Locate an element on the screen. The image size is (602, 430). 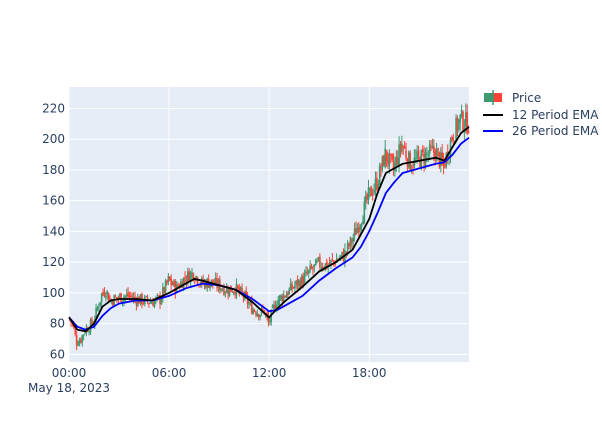
x-tick-label: 00:00 is located at coordinates (69, 373).